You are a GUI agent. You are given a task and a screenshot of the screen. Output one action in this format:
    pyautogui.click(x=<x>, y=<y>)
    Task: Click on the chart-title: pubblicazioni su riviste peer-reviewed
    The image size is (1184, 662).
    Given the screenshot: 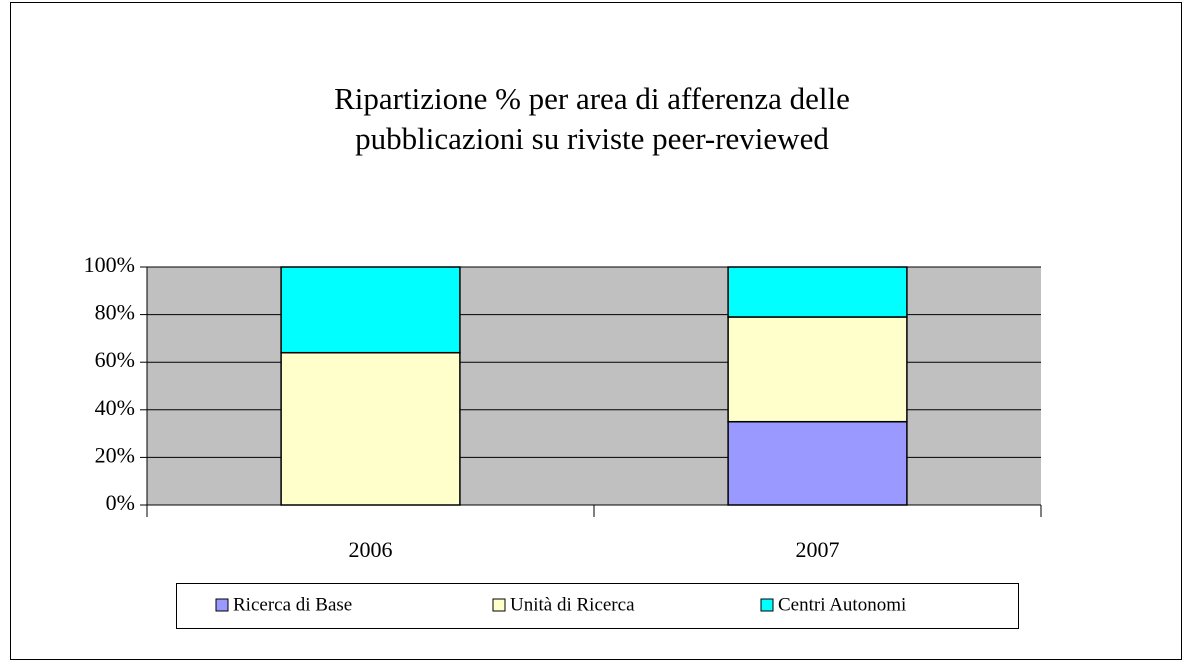 What is the action you would take?
    pyautogui.click(x=592, y=138)
    